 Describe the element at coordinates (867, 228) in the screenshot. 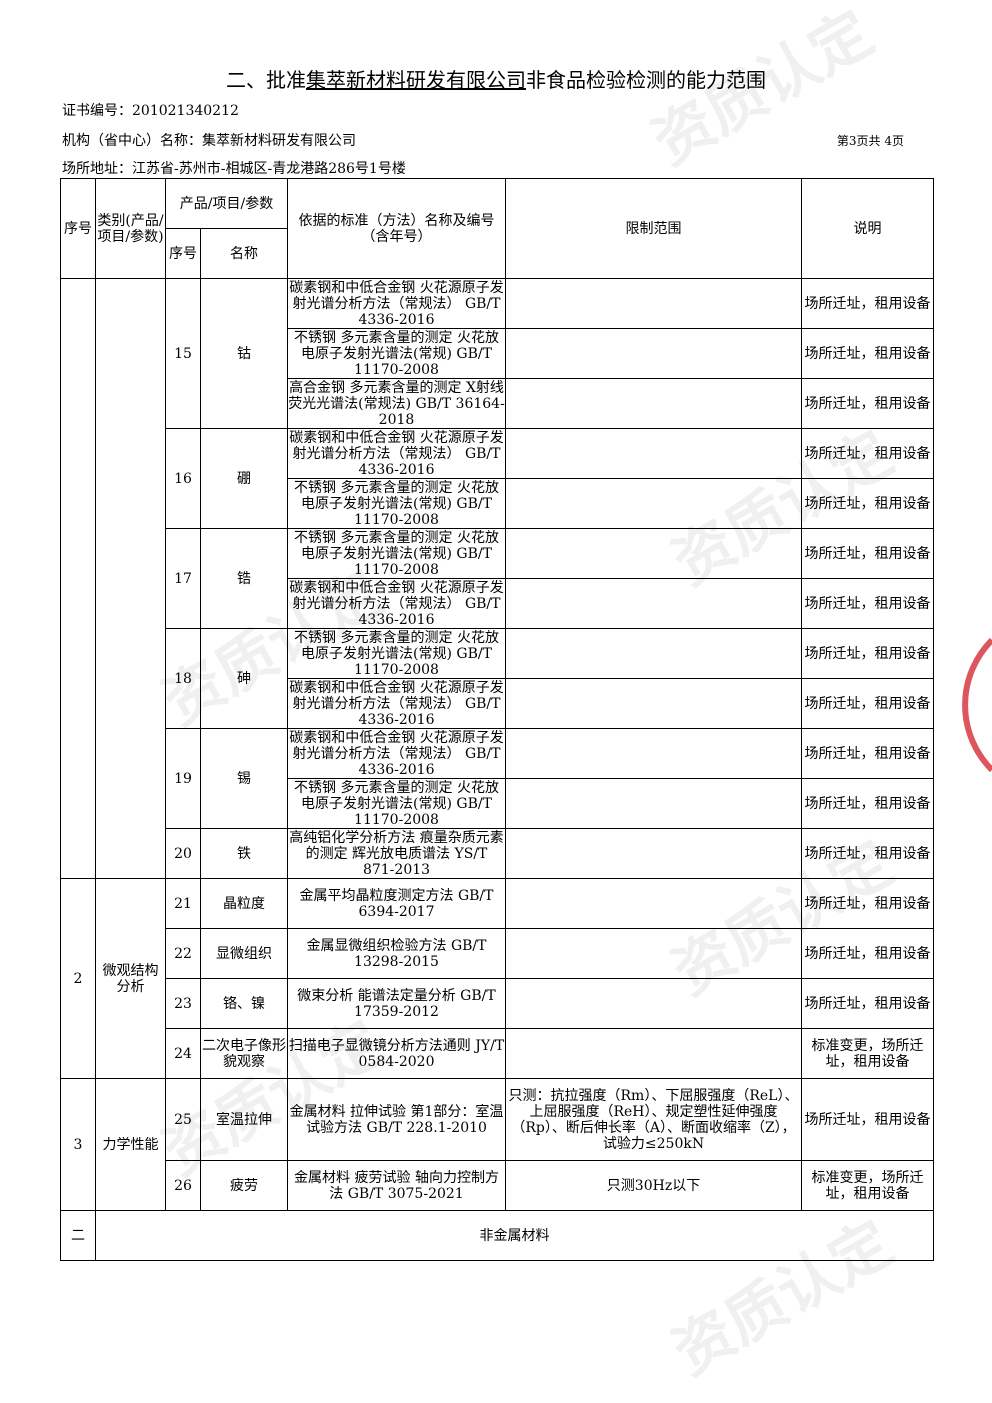

I see `header-note: 说明` at that location.